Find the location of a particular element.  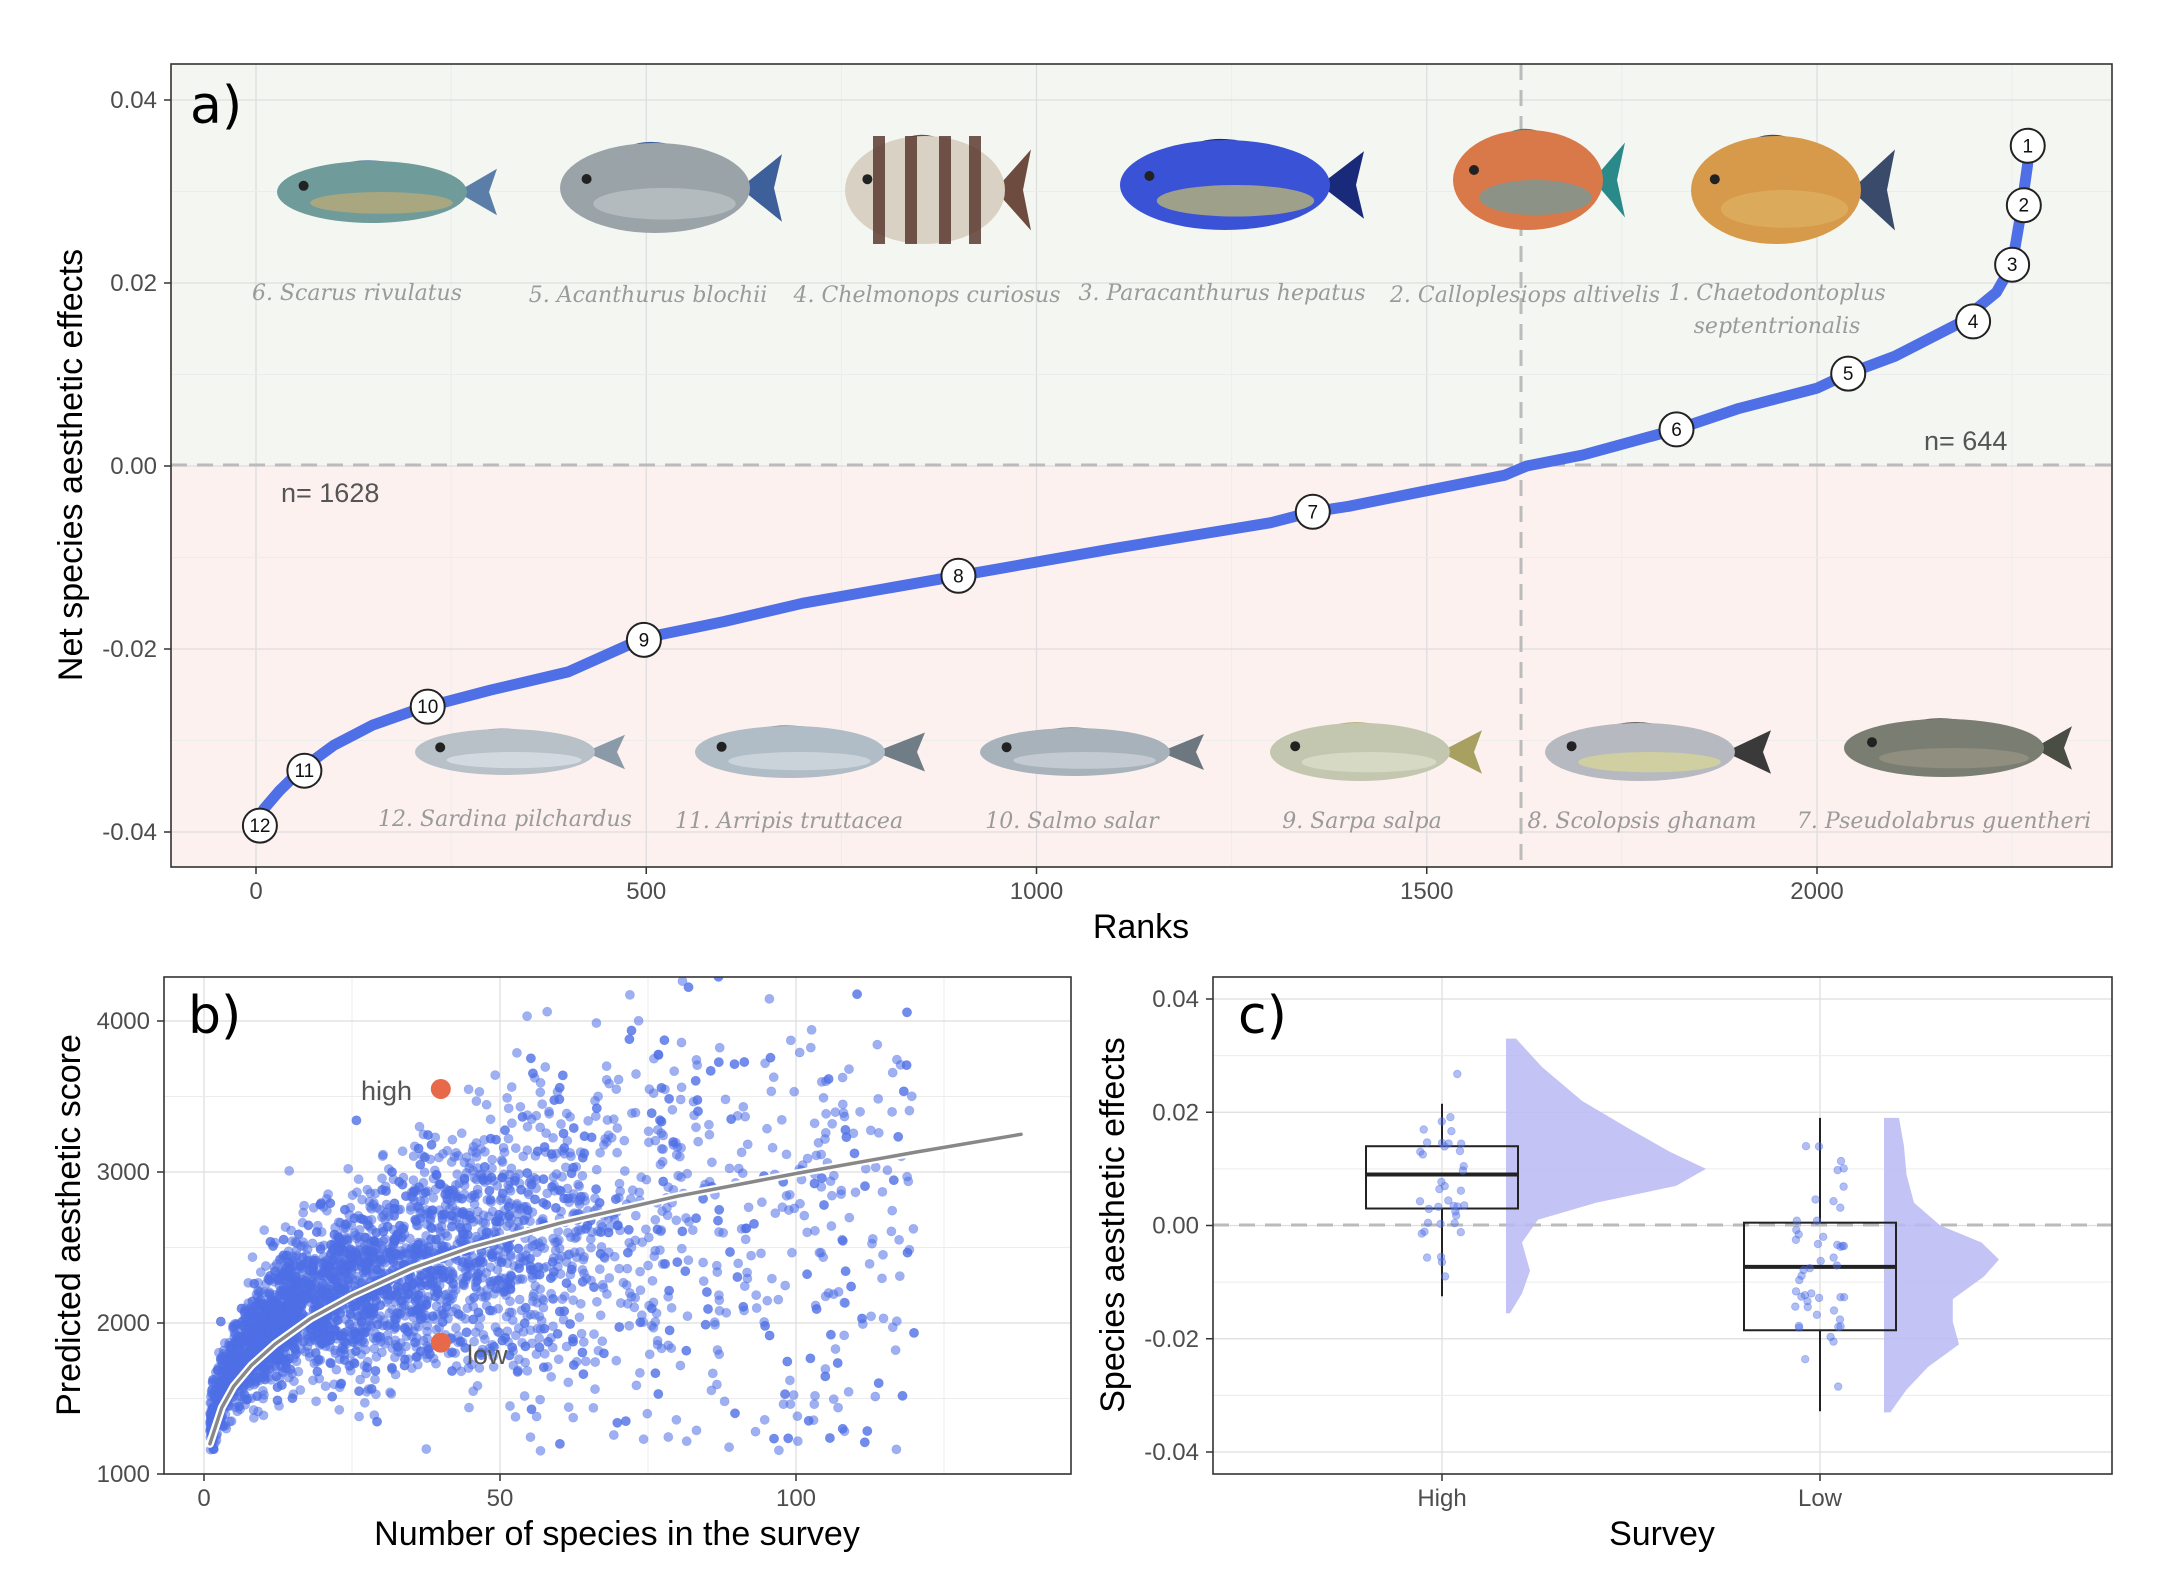

x-tick-label: High is located at coordinates (1441, 1498).